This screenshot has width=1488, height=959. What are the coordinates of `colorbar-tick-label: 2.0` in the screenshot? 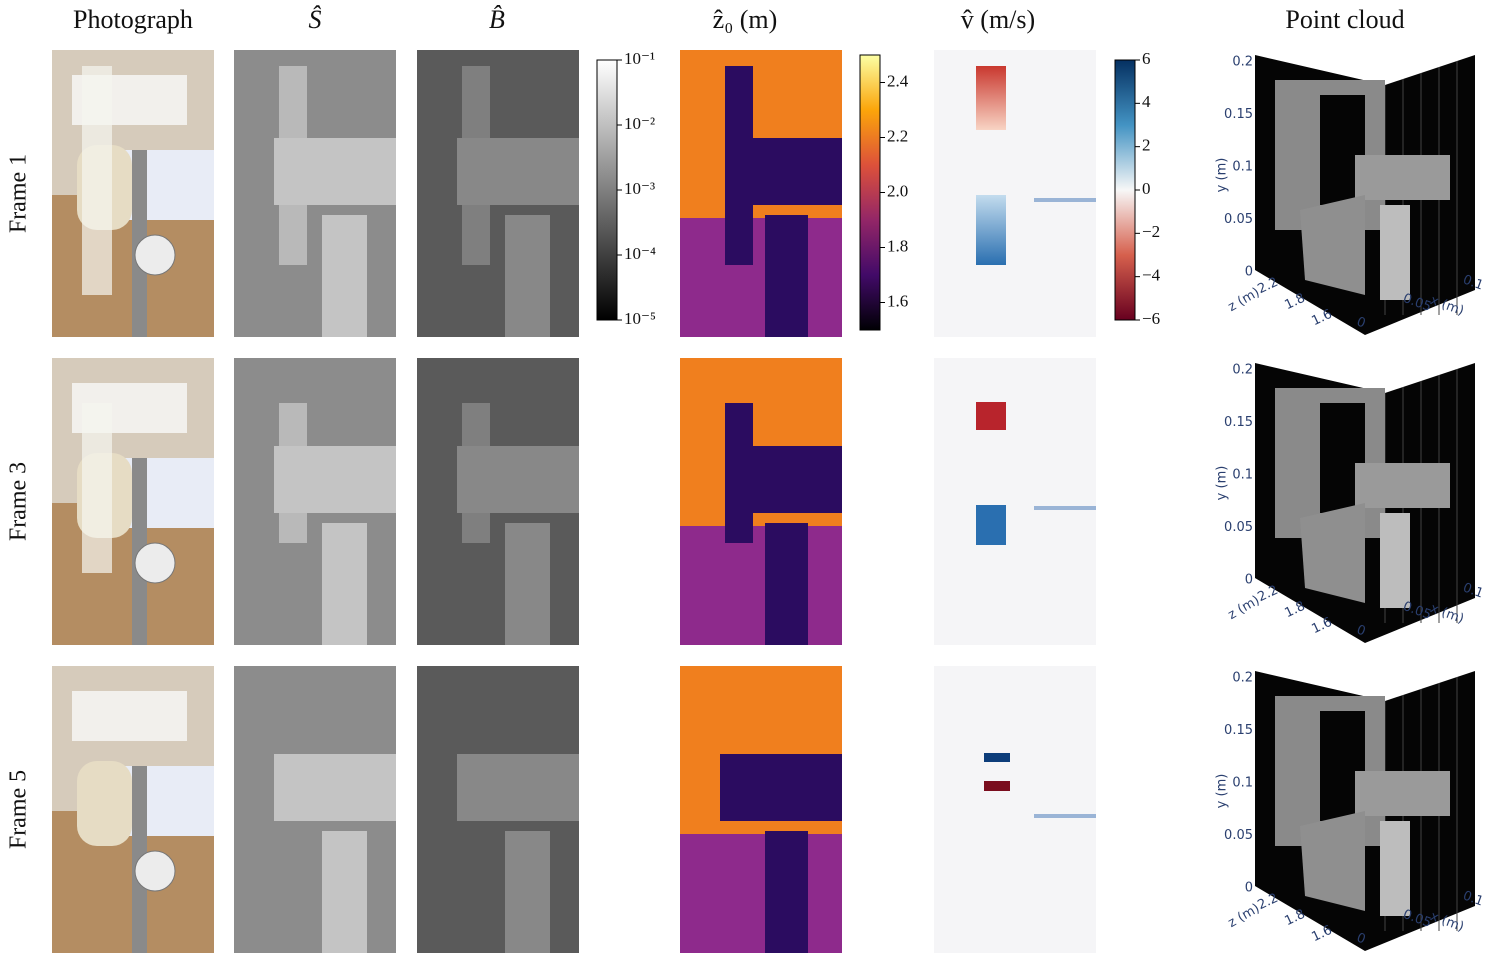 It's located at (897, 190).